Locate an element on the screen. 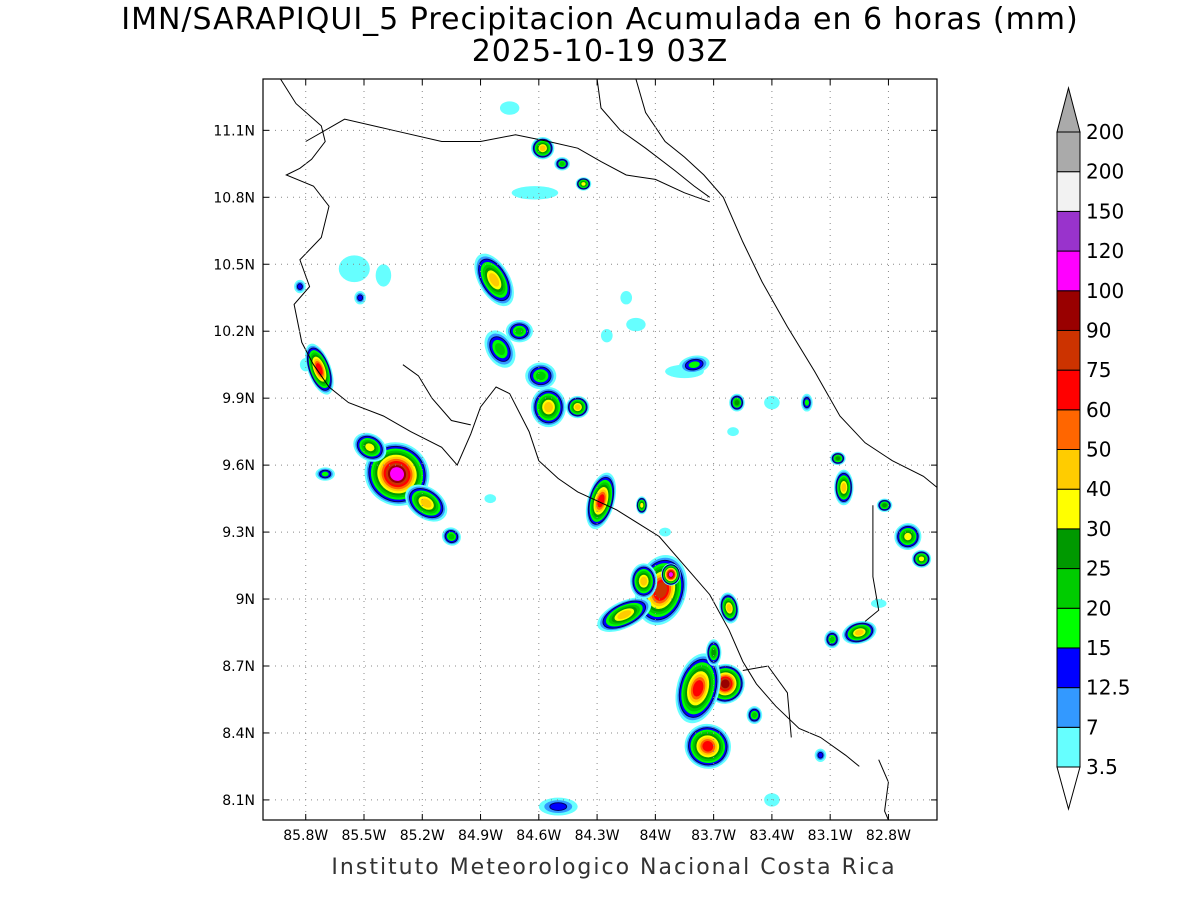  colorbar-label: 200 is located at coordinates (1105, 132).